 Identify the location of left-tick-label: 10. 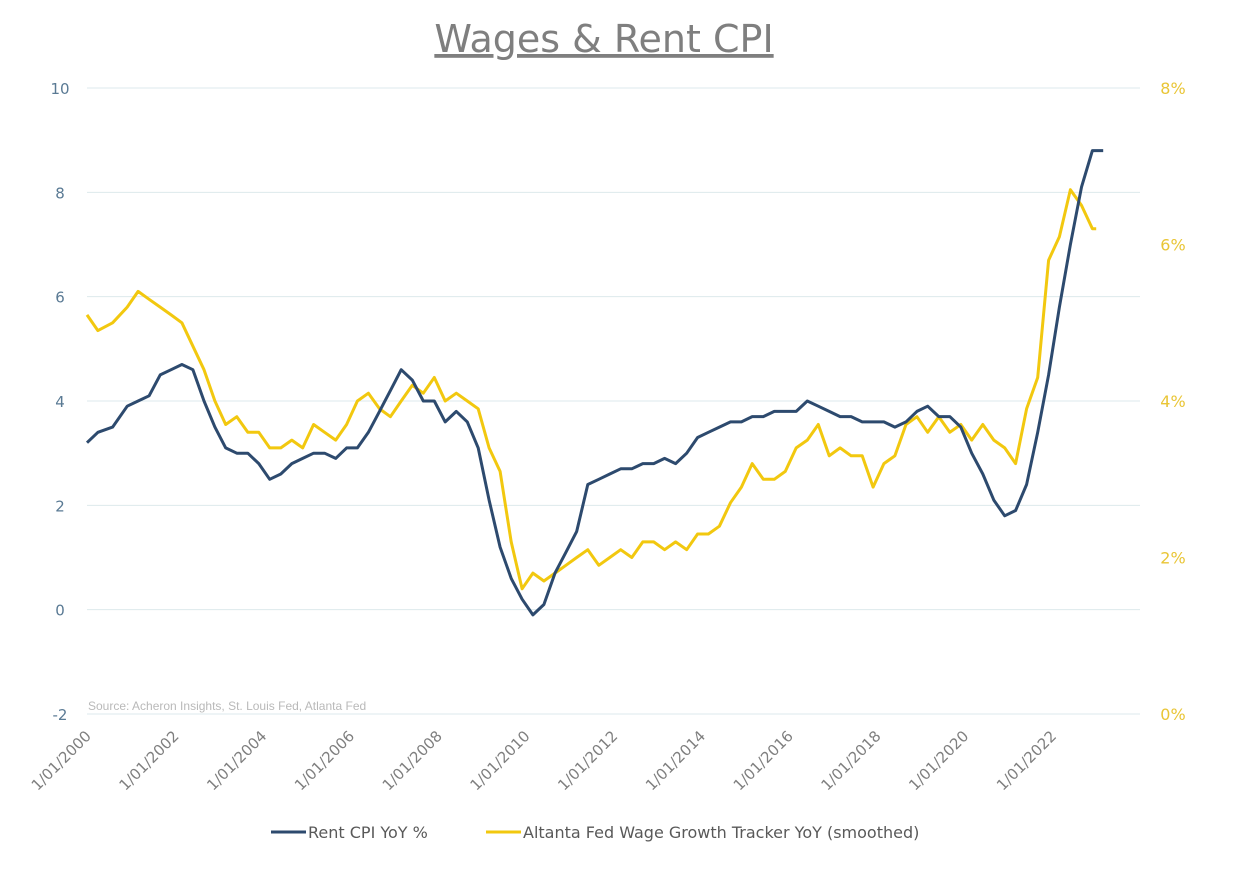
(59, 89).